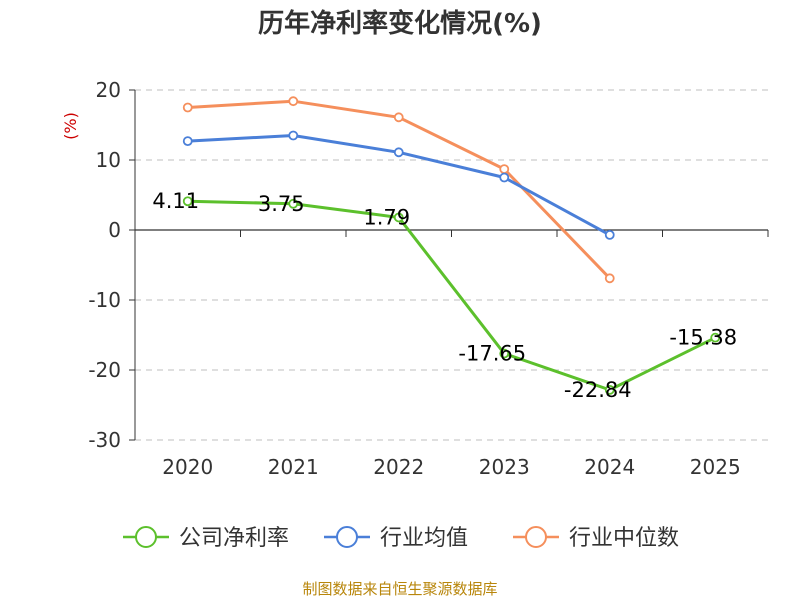 The height and width of the screenshot is (600, 800). I want to click on legend: 公司净利率 行业均值 行业中位数, so click(401, 538).